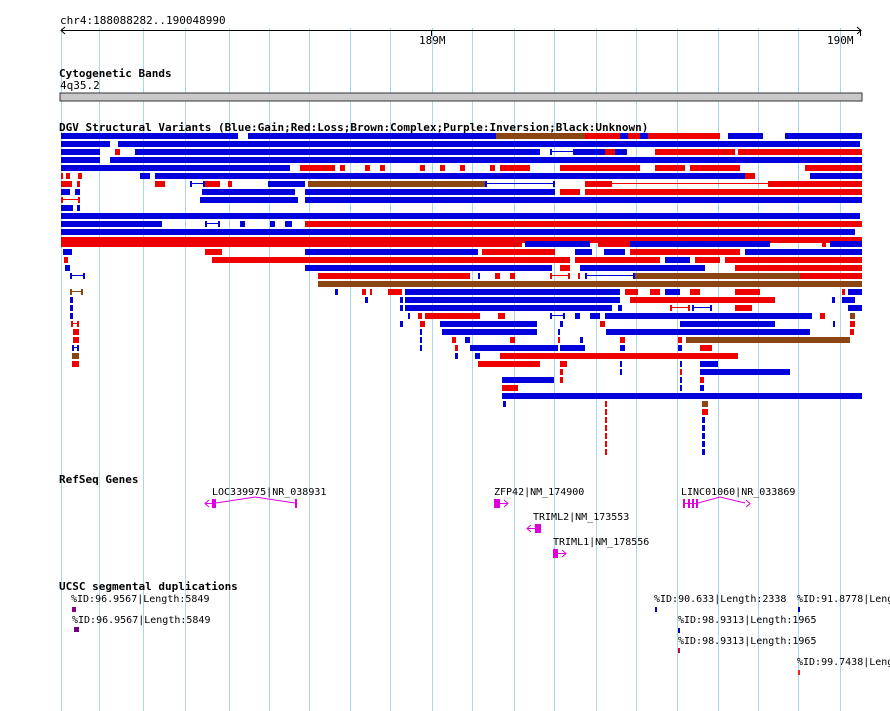 This screenshot has height=711, width=890. Describe the element at coordinates (843, 599) in the screenshot. I see `segdup-label-6: %ID:91.8778|Length:3` at that location.